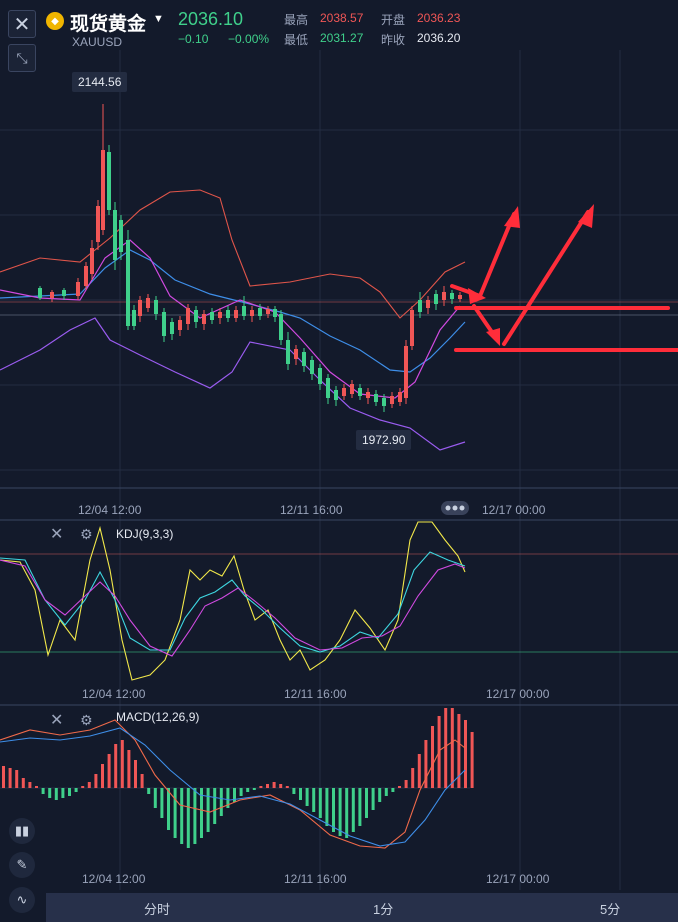 Image resolution: width=678 pixels, height=922 pixels. I want to click on draw-tool-button: ✎, so click(22, 865).